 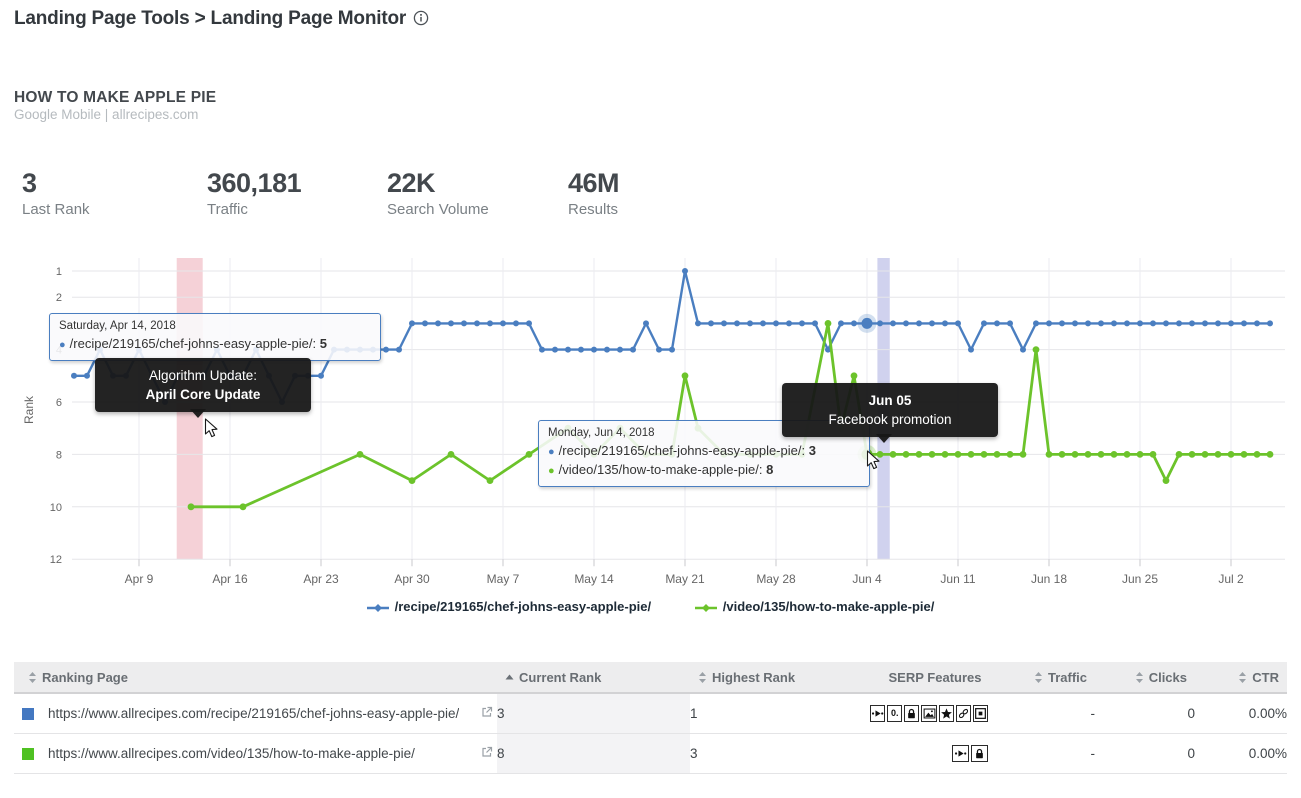 I want to click on y-axis-tick-label: 12, so click(x=56, y=560).